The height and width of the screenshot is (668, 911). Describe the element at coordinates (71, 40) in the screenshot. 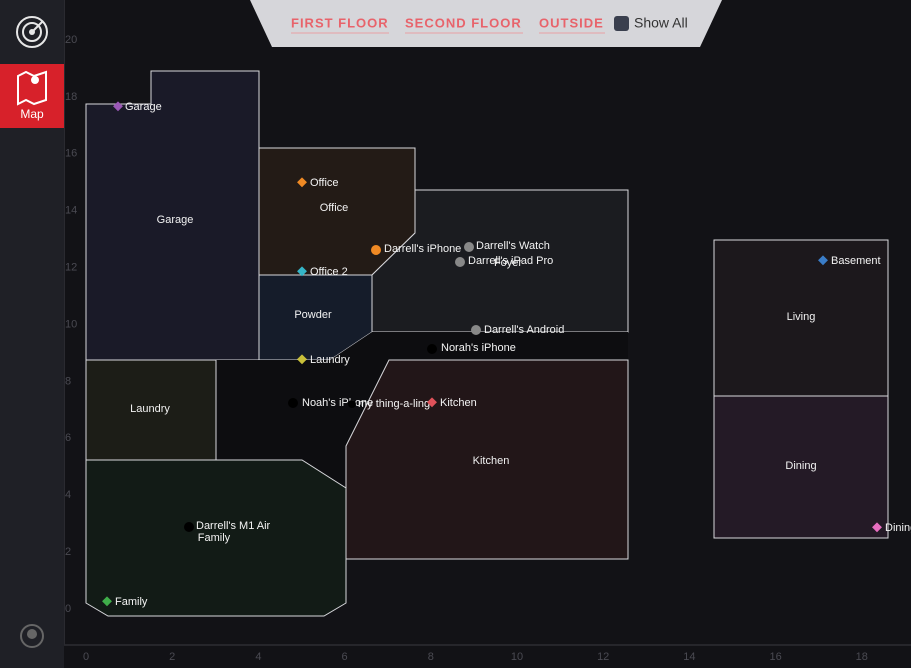

I see `y-tick-label: 20` at that location.